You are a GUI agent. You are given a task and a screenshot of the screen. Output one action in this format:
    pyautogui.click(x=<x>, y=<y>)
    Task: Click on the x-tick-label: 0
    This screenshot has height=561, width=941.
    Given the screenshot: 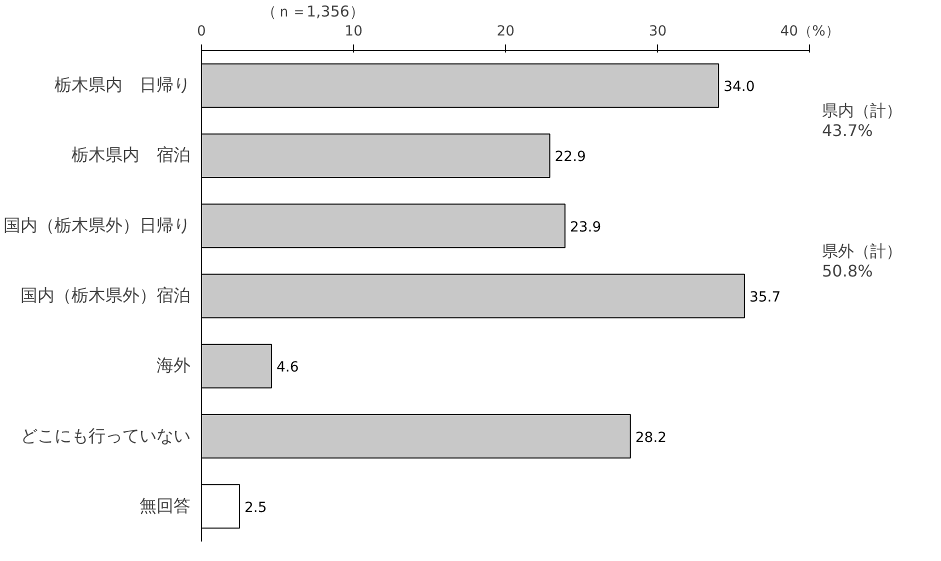 What is the action you would take?
    pyautogui.click(x=201, y=32)
    